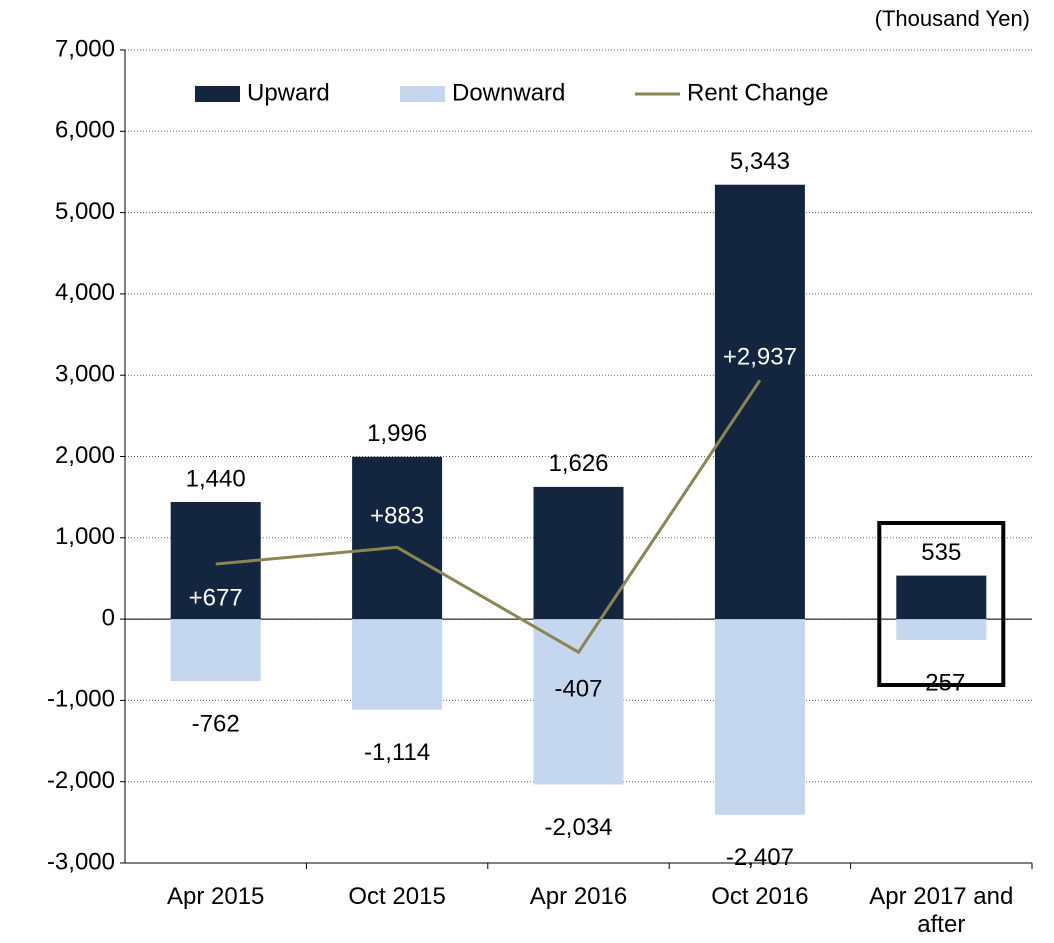  I want to click on unit-label: (Thousand Yen), so click(952, 18).